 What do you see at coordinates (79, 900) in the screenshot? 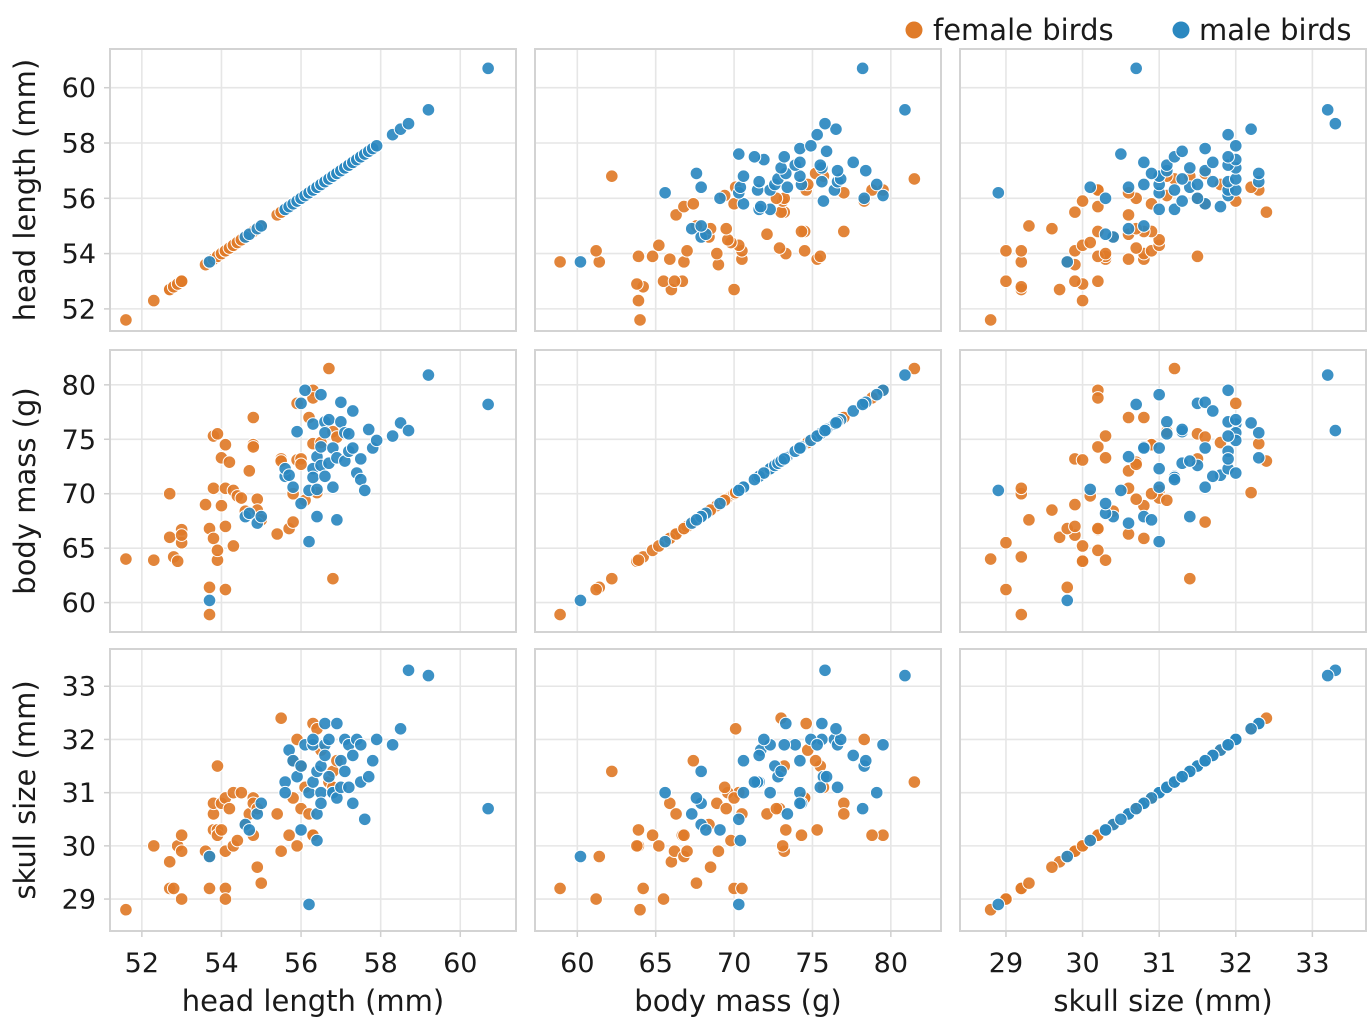
I see `y-tick-label: 29` at bounding box center [79, 900].